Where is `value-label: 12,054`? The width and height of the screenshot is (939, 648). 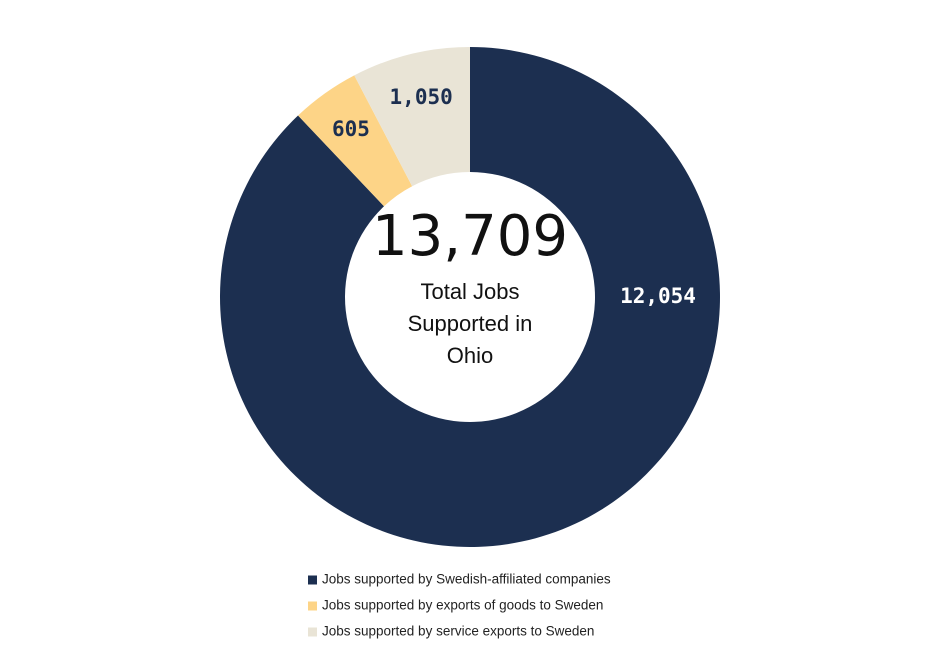
value-label: 12,054 is located at coordinates (658, 296).